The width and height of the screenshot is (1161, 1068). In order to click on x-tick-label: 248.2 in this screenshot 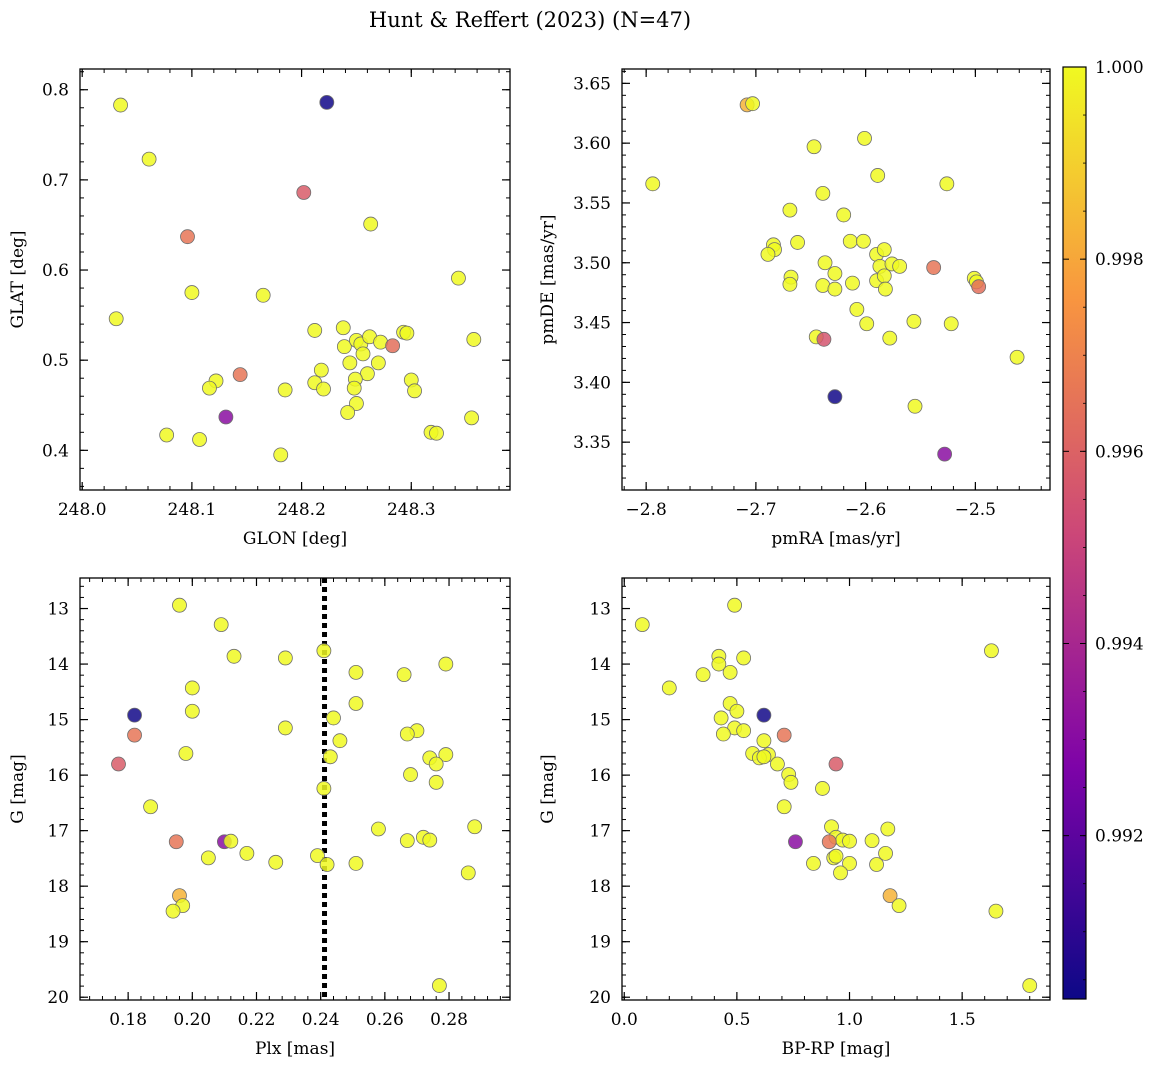, I will do `click(301, 510)`.